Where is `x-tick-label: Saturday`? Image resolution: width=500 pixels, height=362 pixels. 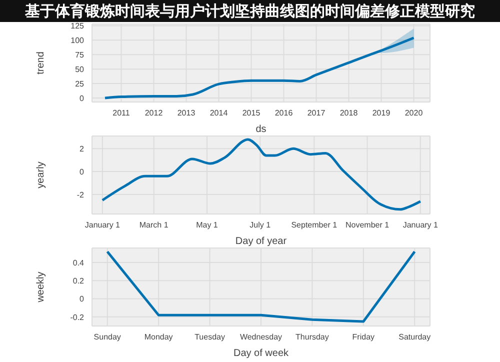 x-tick-label: Saturday is located at coordinates (414, 337).